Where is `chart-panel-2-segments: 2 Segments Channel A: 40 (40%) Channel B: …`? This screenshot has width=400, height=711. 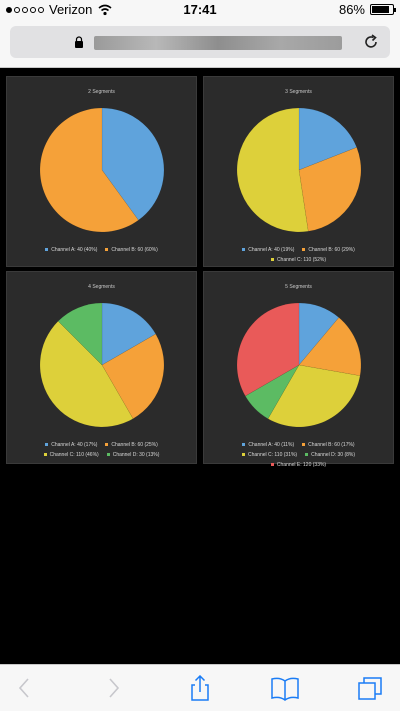
chart-panel-2-segments: 2 Segments Channel A: 40 (40%) Channel B: … is located at coordinates (101, 171).